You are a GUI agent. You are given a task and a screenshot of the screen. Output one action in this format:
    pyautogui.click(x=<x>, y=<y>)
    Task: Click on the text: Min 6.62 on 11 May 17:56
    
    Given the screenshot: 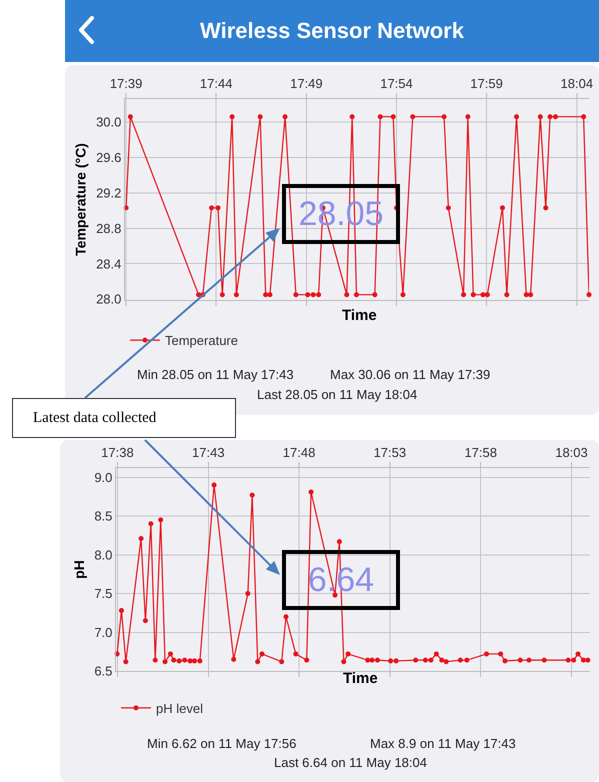 What is the action you would take?
    pyautogui.click(x=221, y=743)
    